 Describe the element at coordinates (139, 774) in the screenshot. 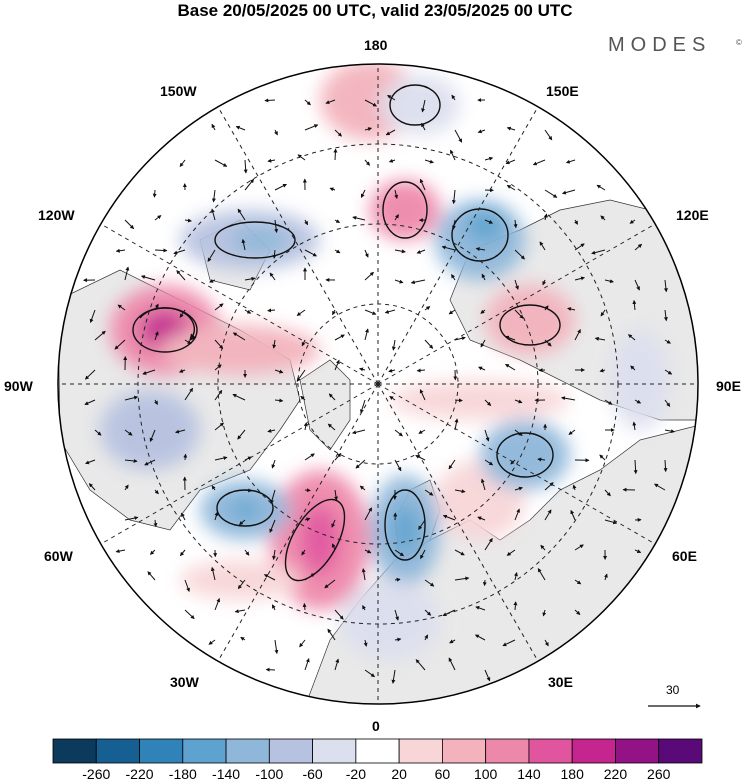

I see `colorbar-tick-label: -220` at that location.